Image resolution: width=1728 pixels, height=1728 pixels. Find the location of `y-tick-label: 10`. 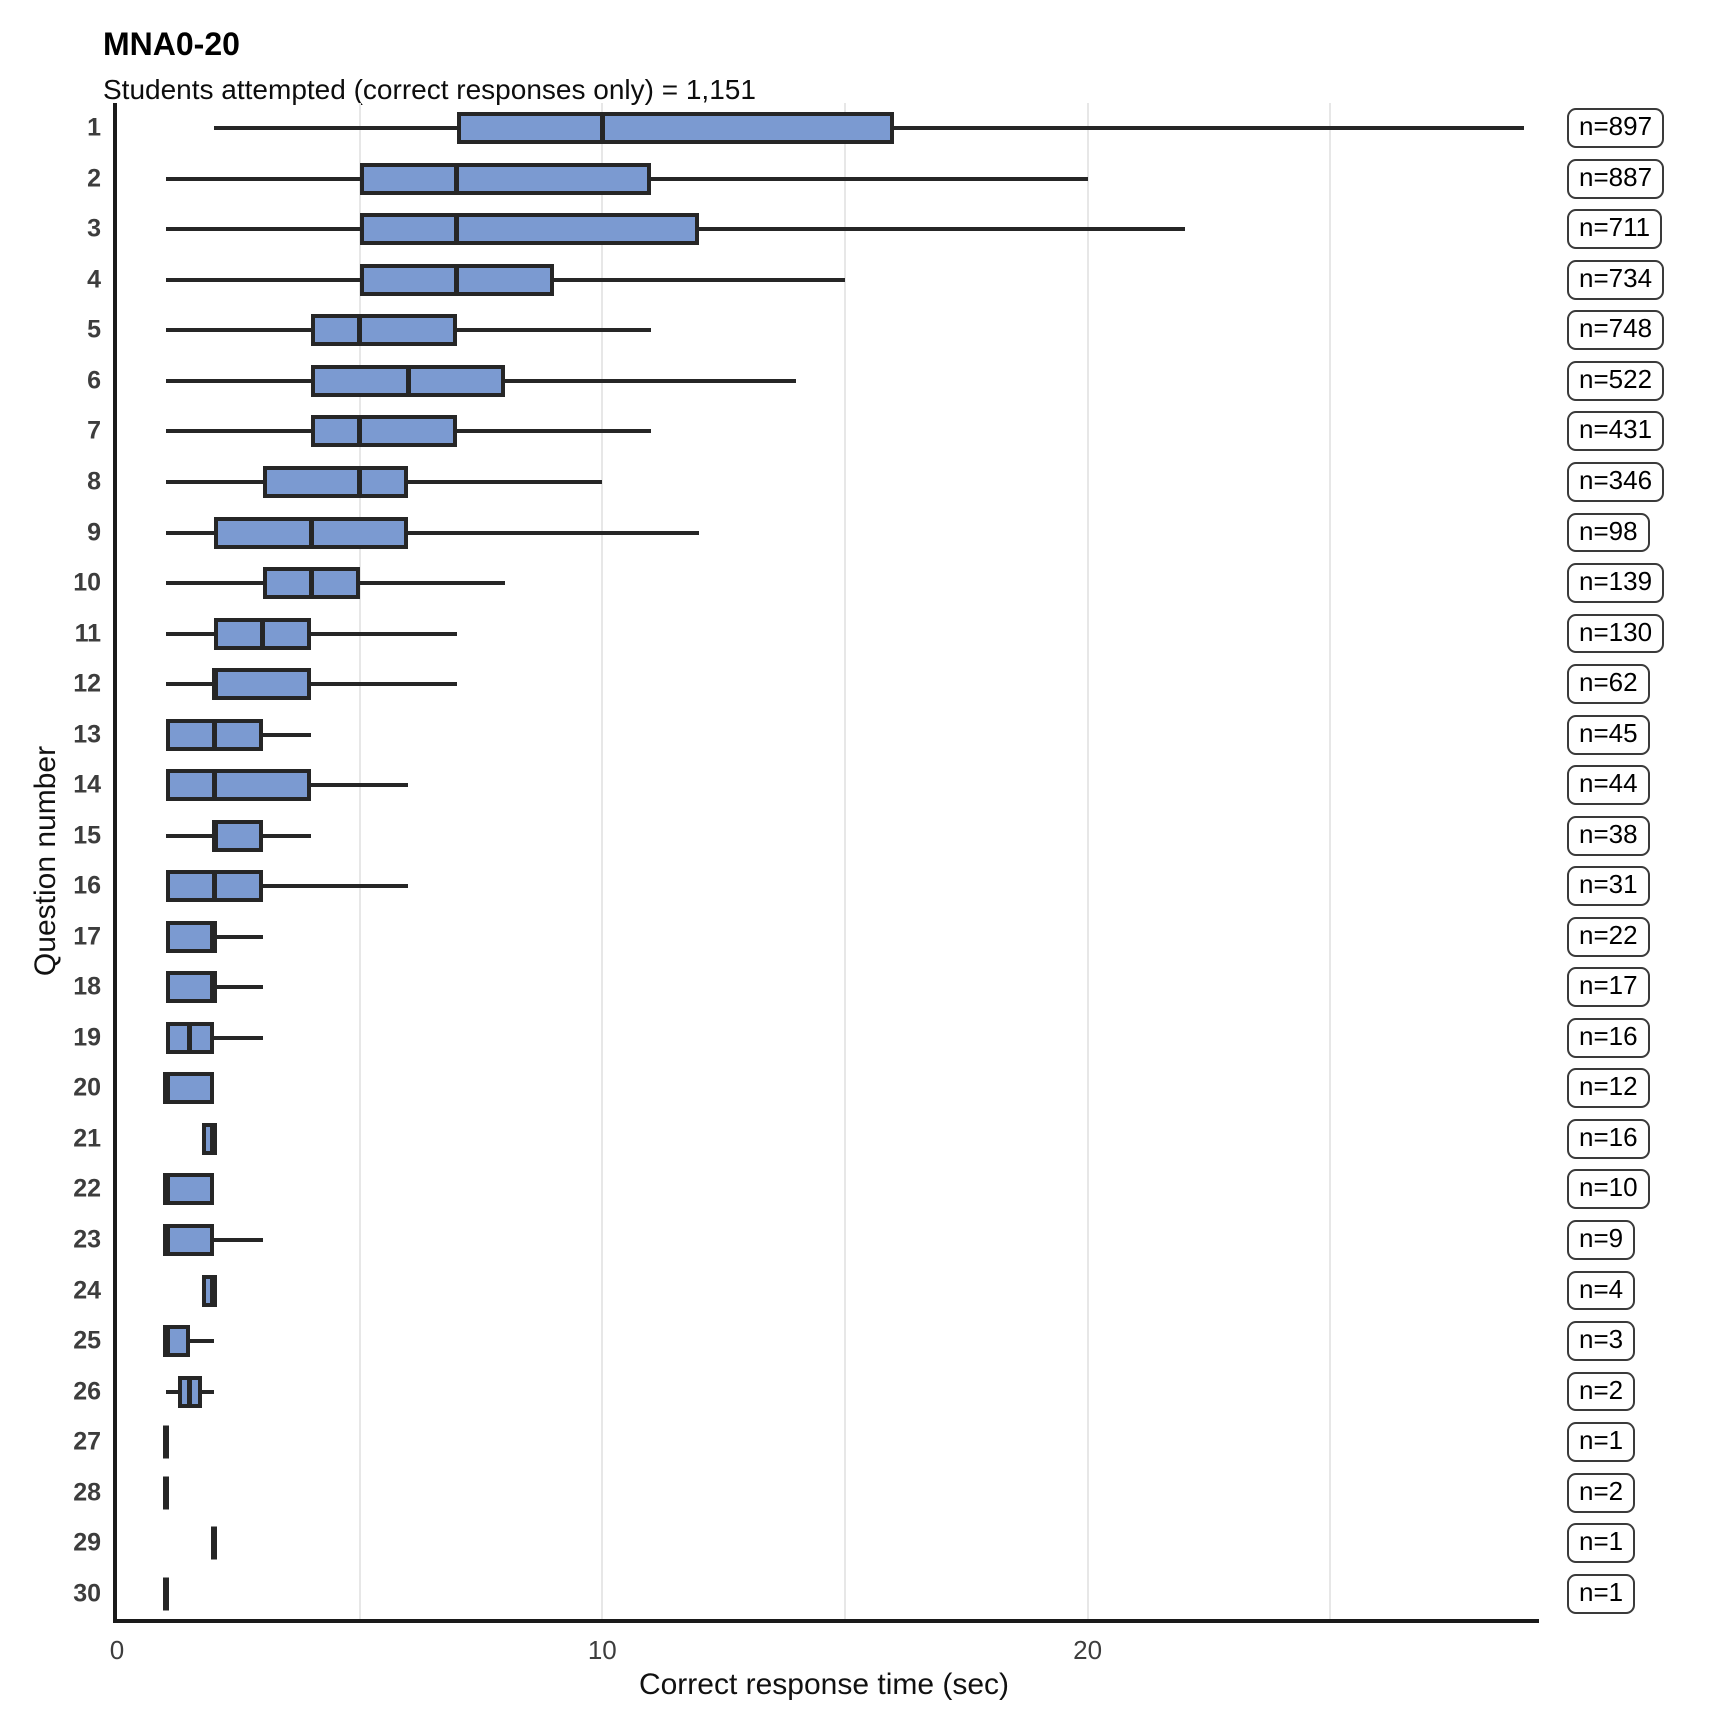

y-tick-label: 10 is located at coordinates (87, 582).